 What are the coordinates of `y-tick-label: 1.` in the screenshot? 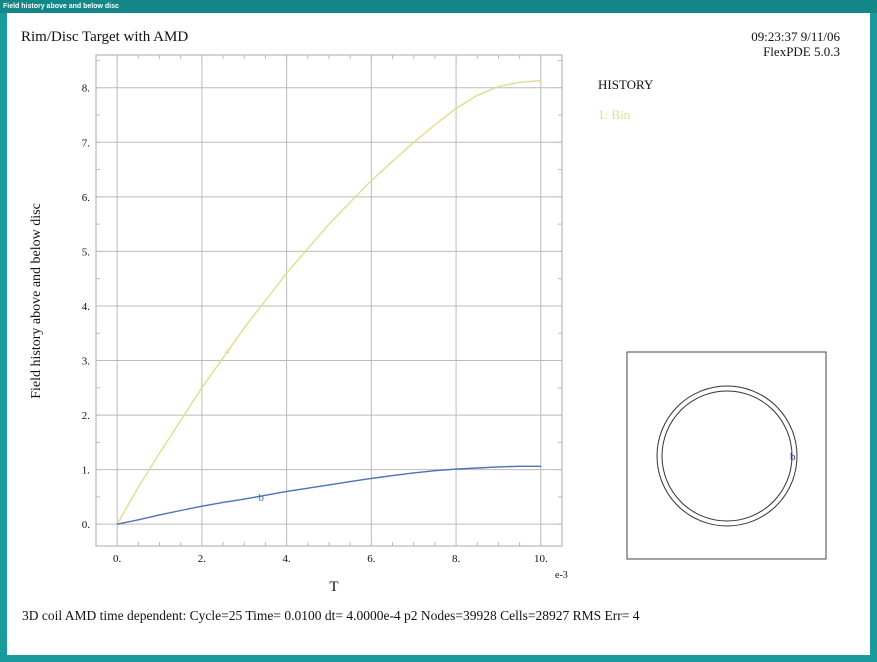 It's located at (86, 471).